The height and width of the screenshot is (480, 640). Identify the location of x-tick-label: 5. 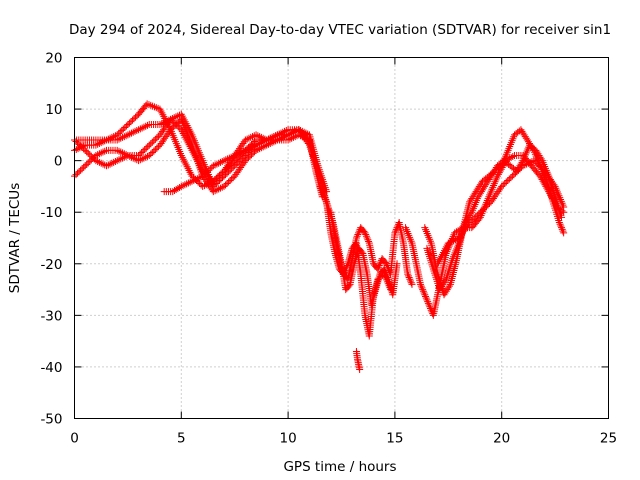
(181, 439).